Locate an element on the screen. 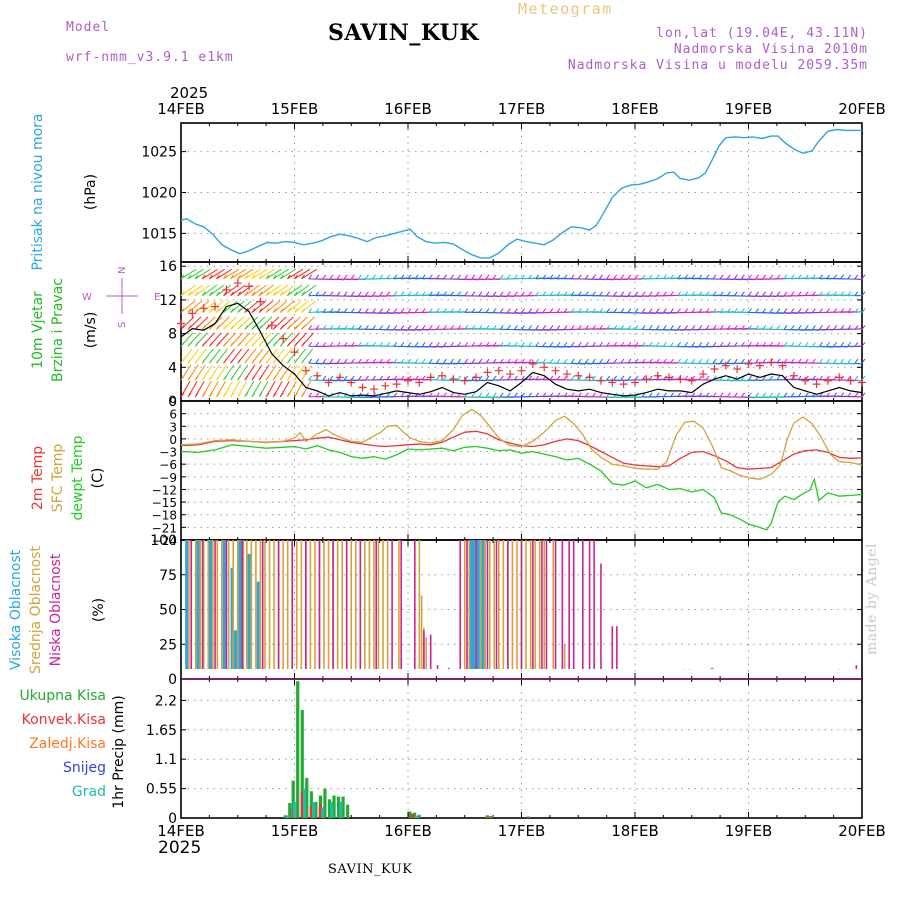  y-tick-label: −15 is located at coordinates (164, 503).